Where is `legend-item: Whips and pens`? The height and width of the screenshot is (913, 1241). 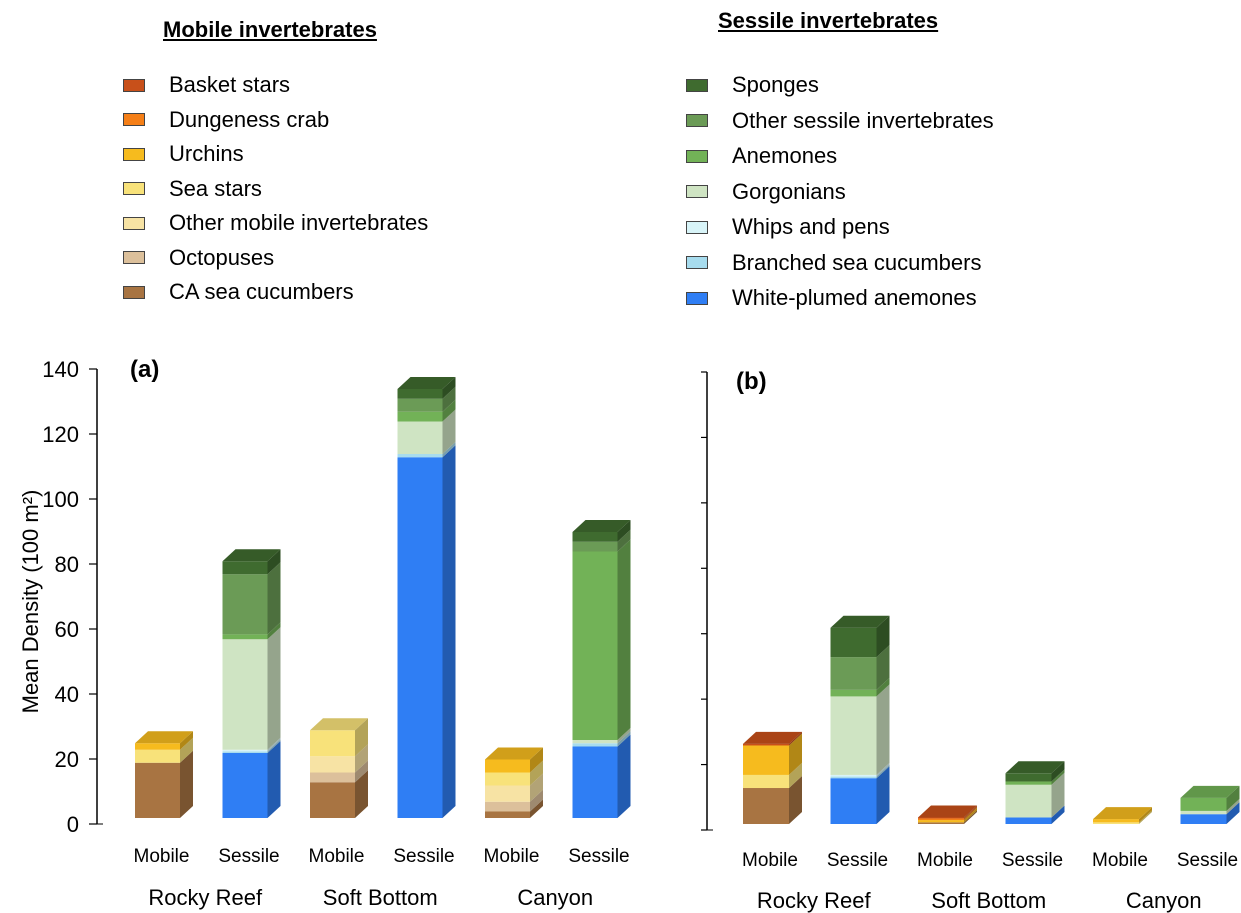
legend-item: Whips and pens is located at coordinates (788, 227).